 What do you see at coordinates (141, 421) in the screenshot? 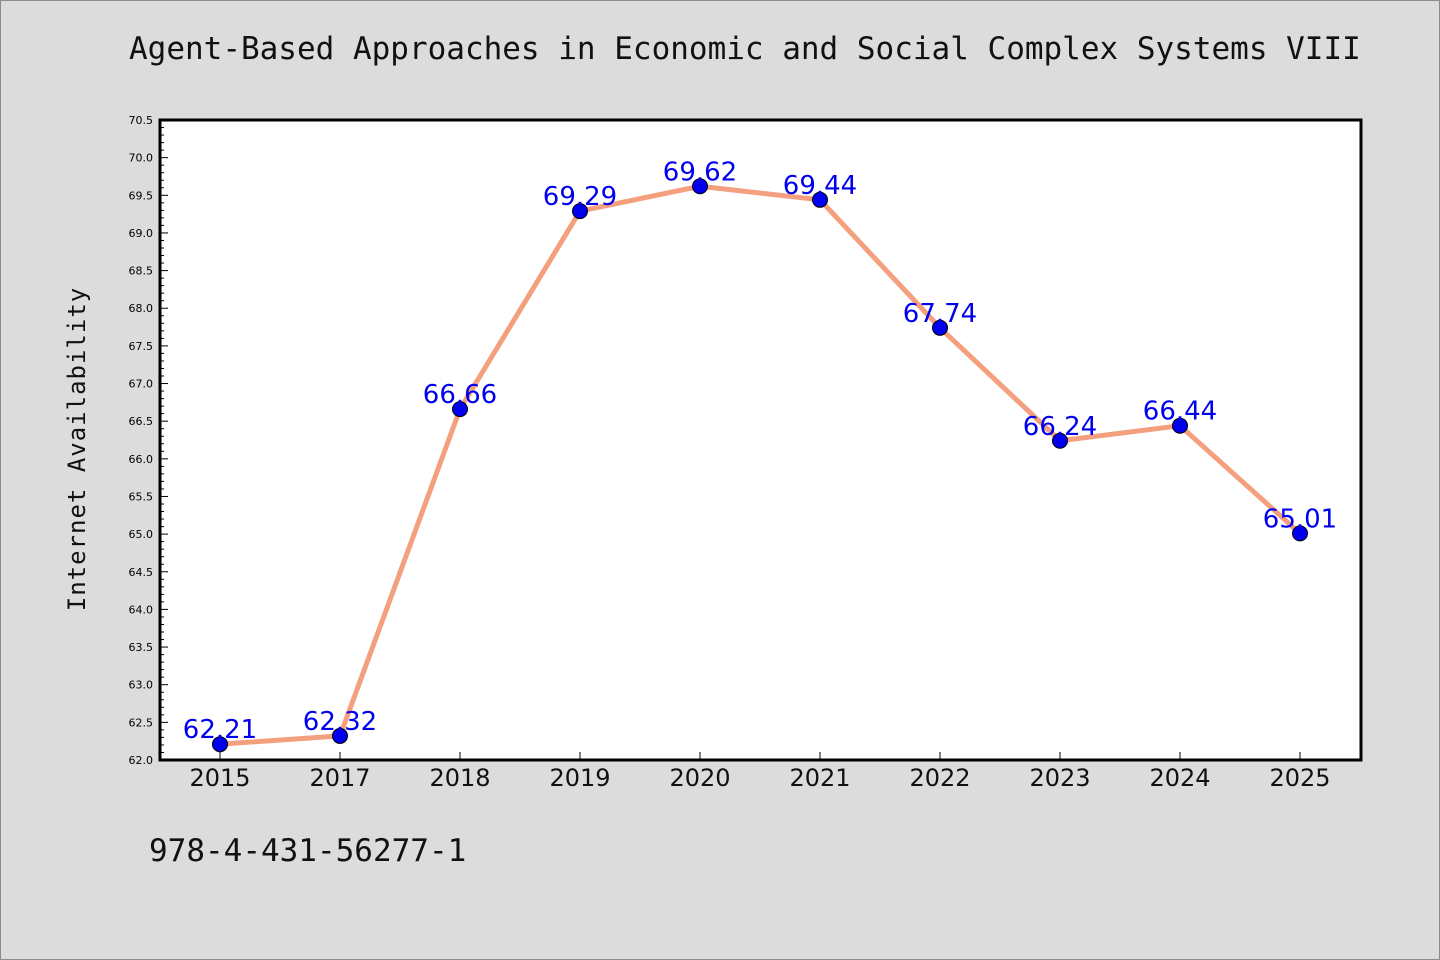
I see `y-tick-label: 66.5` at bounding box center [141, 421].